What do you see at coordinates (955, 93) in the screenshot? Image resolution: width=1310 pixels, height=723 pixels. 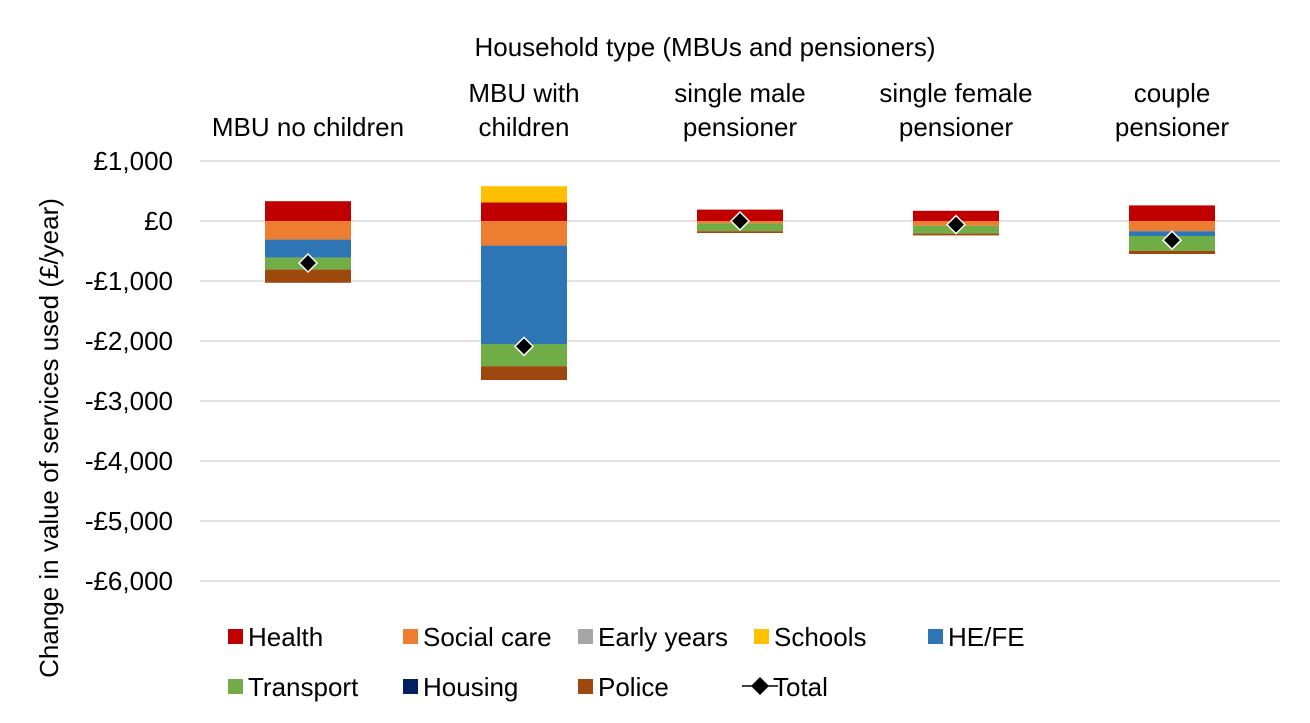 I see `category-label: single female` at bounding box center [955, 93].